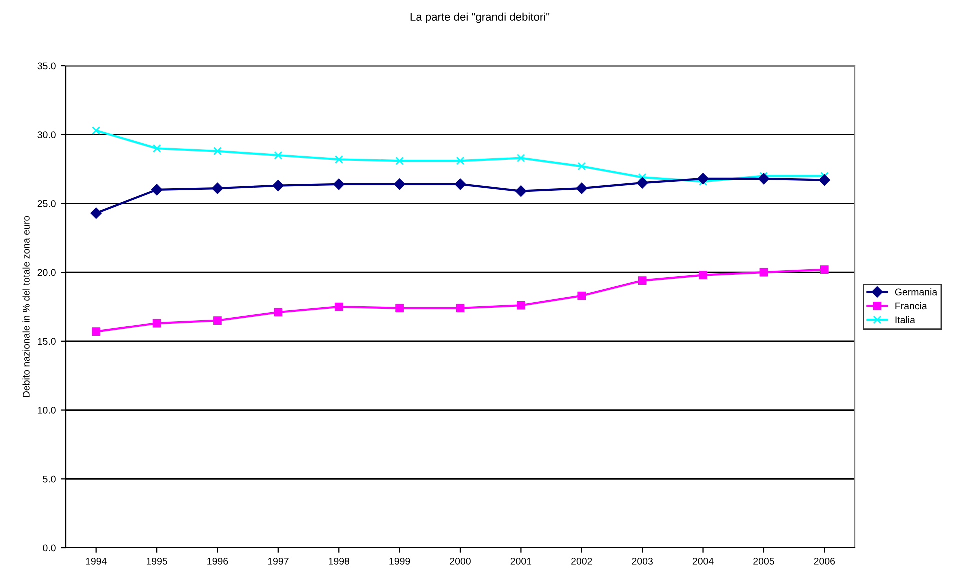 This screenshot has width=960, height=576. I want to click on x-tick-label: 1996, so click(218, 561).